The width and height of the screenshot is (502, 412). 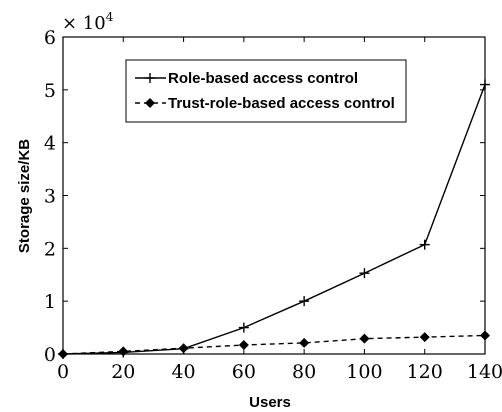 What do you see at coordinates (50, 144) in the screenshot?
I see `y-tick-label: 4` at bounding box center [50, 144].